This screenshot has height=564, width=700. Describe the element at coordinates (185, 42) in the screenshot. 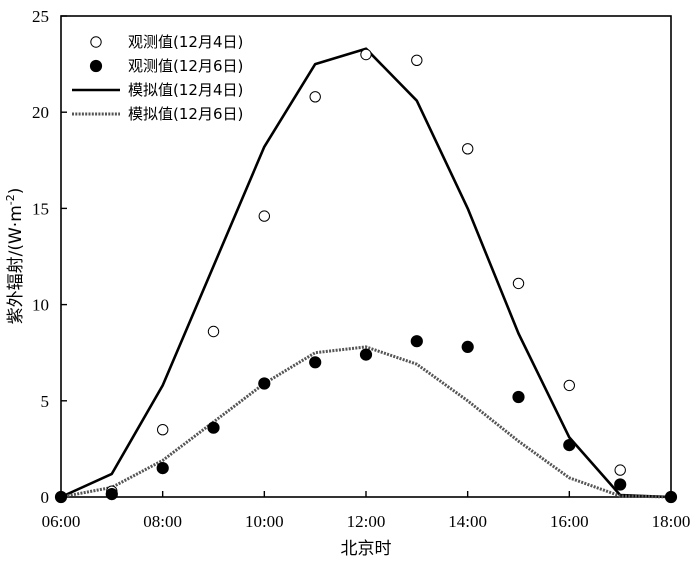

I see `legend-label-0: 观测值(12月4日)` at that location.